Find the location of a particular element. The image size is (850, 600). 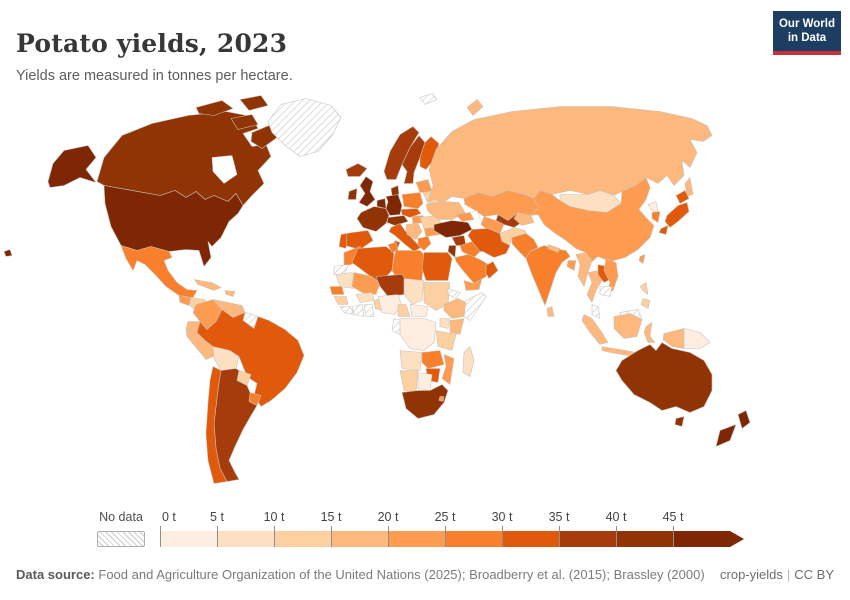

country-china is located at coordinates (592, 219).